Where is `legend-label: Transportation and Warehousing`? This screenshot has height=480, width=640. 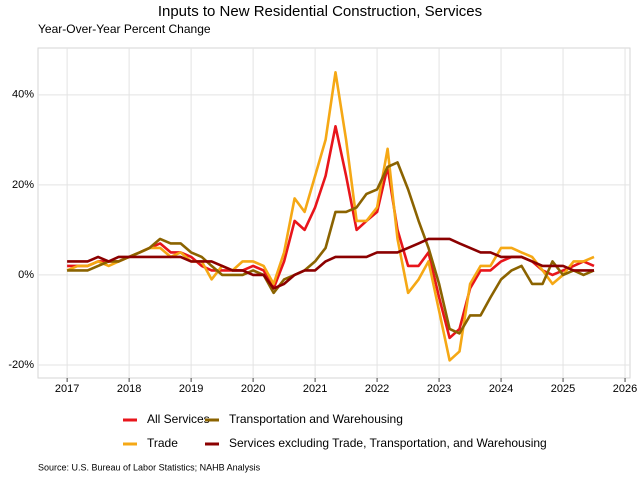 legend-label: Transportation and Warehousing is located at coordinates (316, 419).